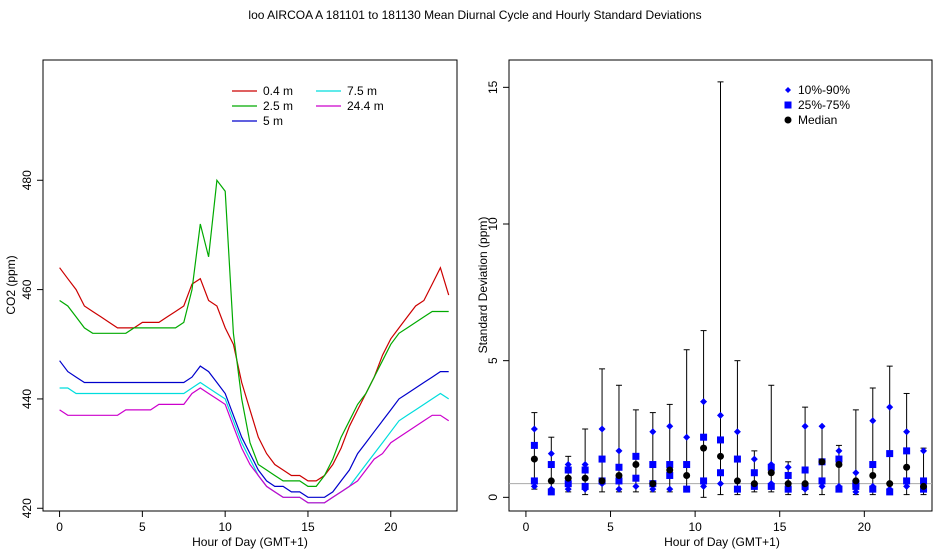  I want to click on co2-legend: 0.4 m2.5 m5 m 7.5 m24.4 m, so click(308, 106).